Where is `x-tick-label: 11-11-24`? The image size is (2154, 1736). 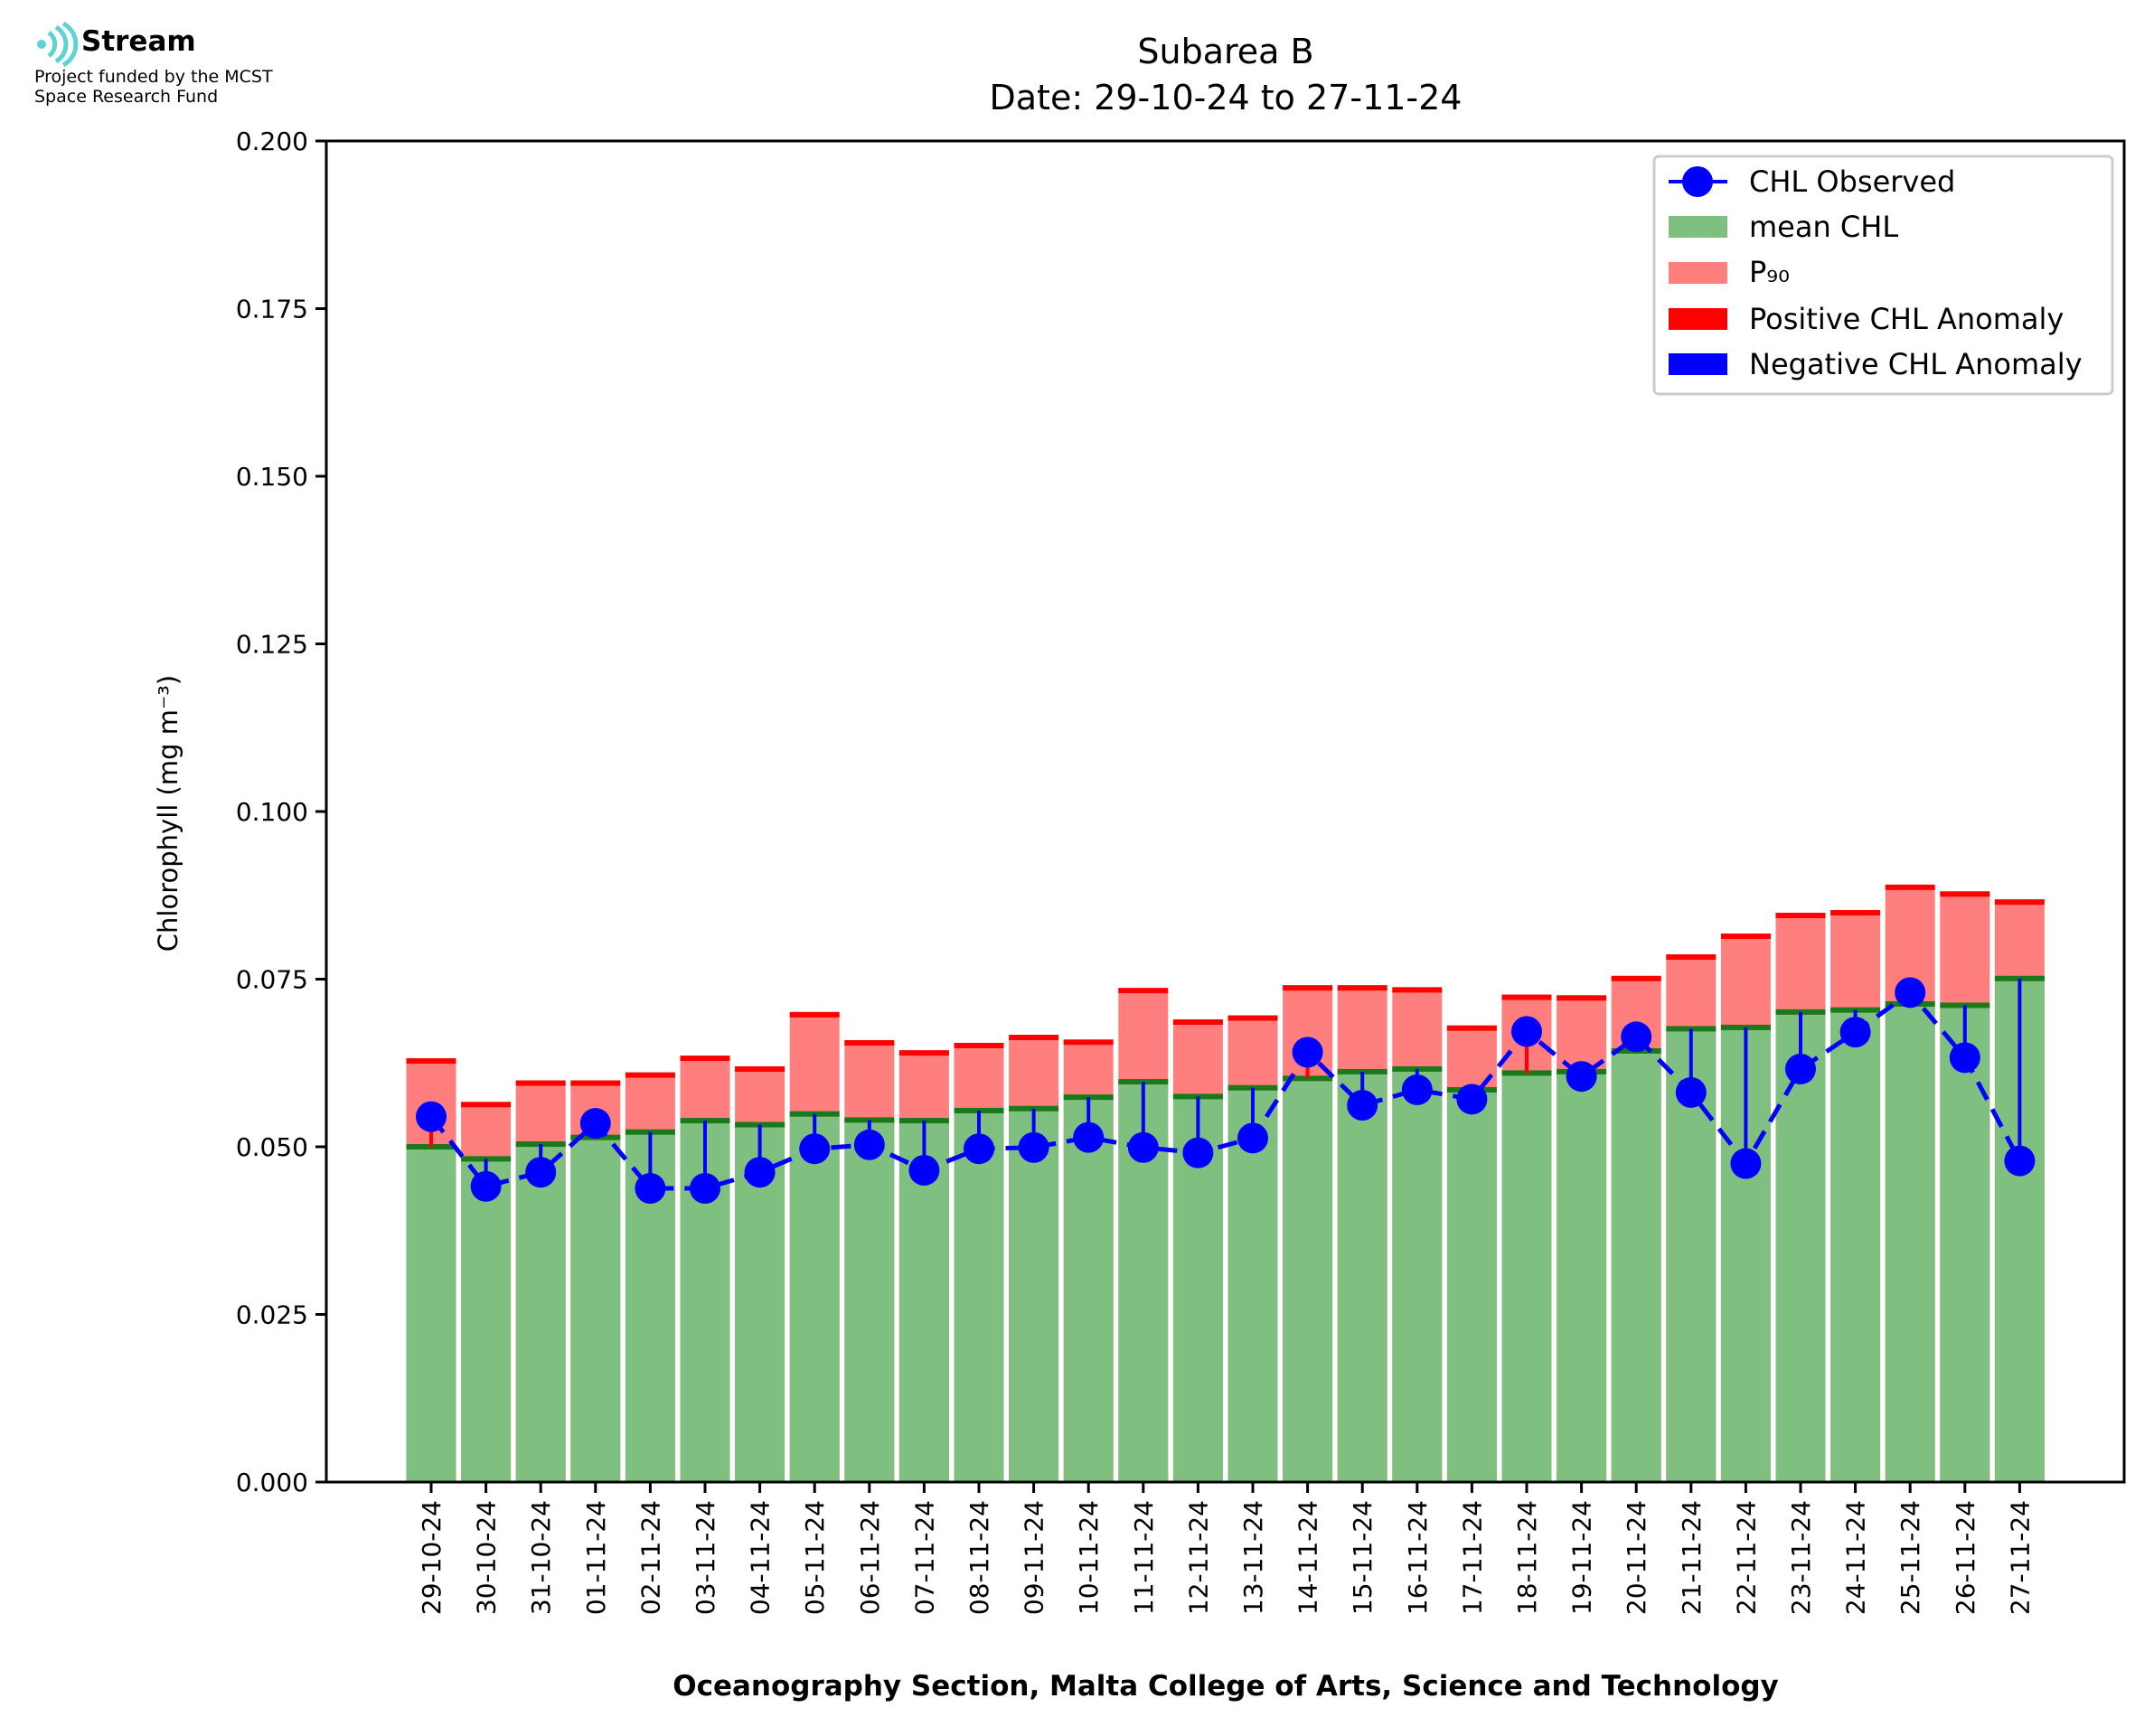
x-tick-label: 11-11-24 is located at coordinates (1144, 1558).